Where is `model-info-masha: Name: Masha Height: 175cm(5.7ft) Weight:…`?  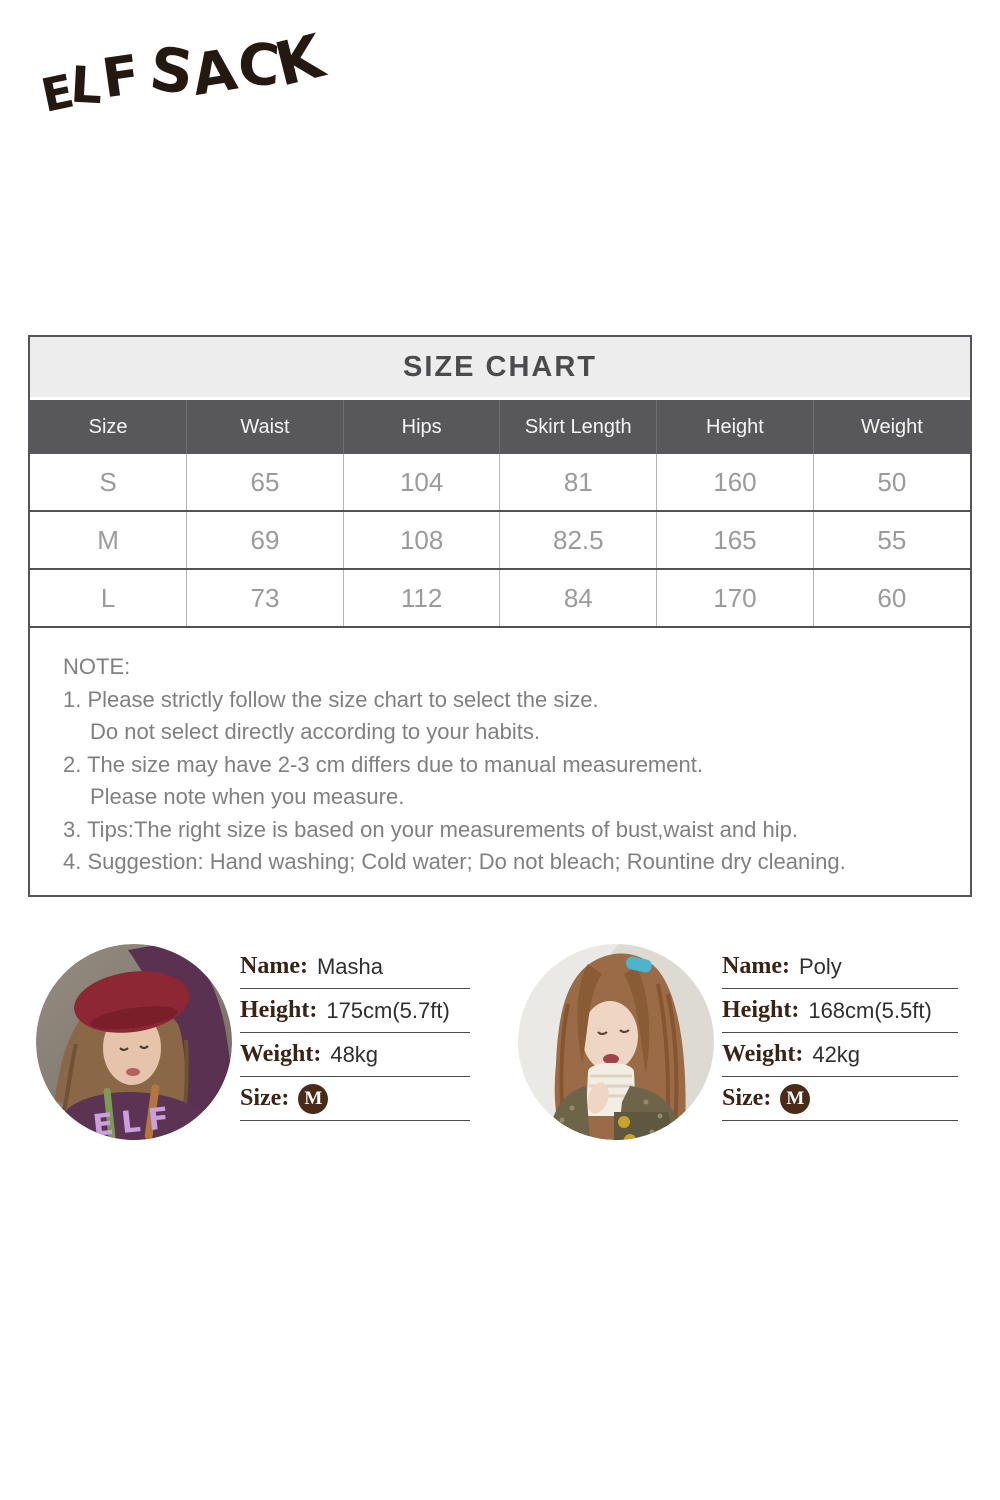 model-info-masha: Name: Masha Height: 175cm(5.7ft) Weight:… is located at coordinates (355, 1033).